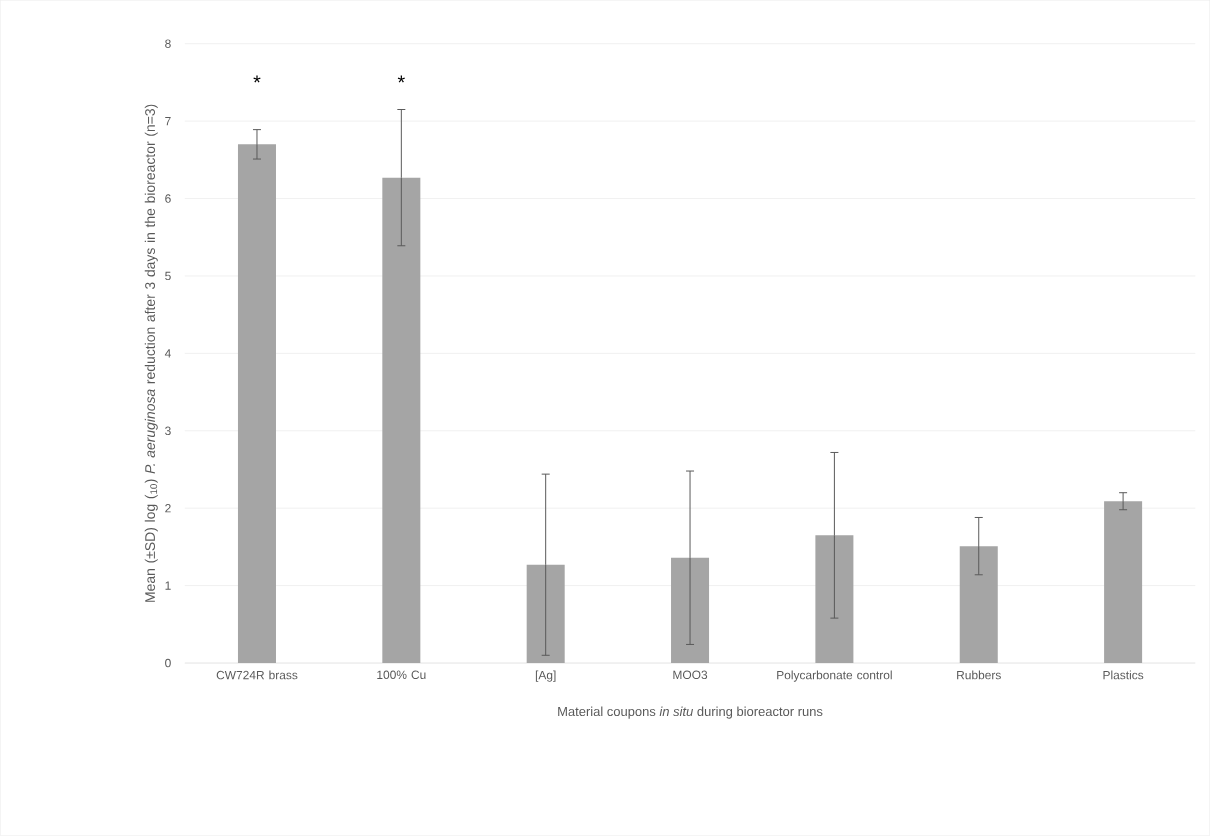 This screenshot has width=1210, height=836. What do you see at coordinates (401, 675) in the screenshot?
I see `x-tick-label: 100% Cu` at bounding box center [401, 675].